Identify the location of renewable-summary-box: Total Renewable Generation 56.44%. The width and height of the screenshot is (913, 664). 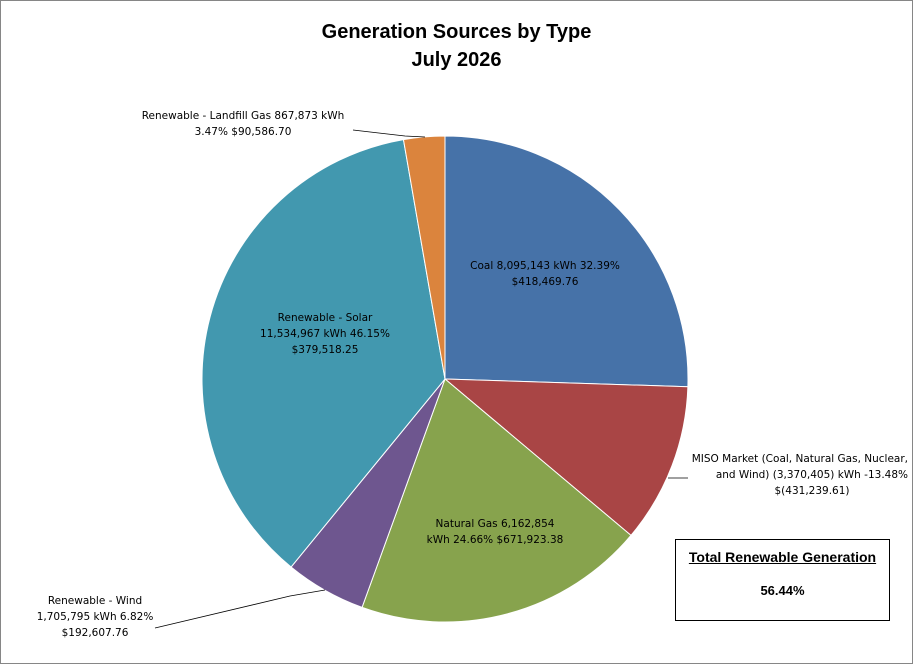
(782, 580).